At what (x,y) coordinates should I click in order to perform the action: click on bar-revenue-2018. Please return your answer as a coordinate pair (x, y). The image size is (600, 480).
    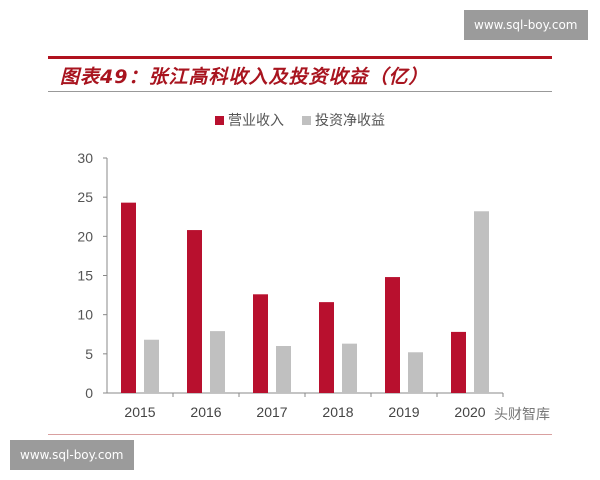
    Looking at the image, I should click on (326, 347).